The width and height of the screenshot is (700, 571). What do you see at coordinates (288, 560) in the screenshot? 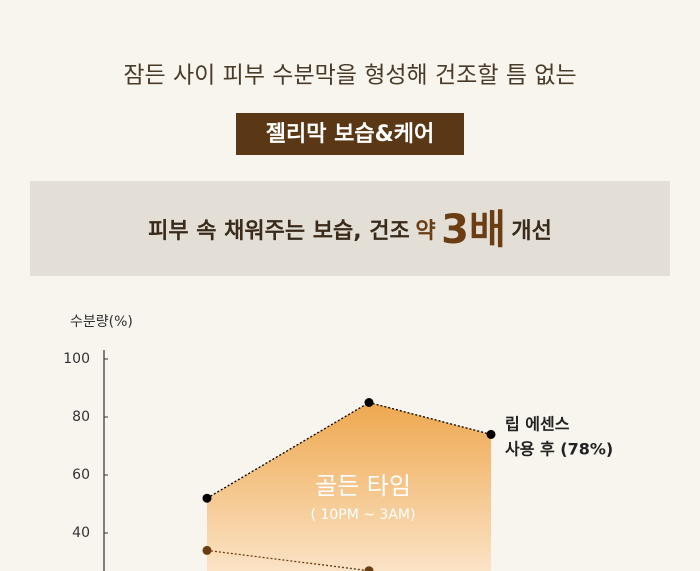
I see `series-line` at bounding box center [288, 560].